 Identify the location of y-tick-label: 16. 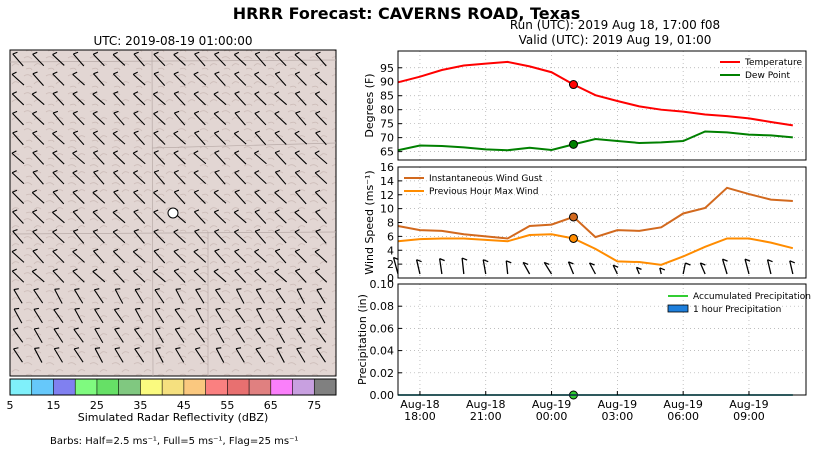
(387, 167).